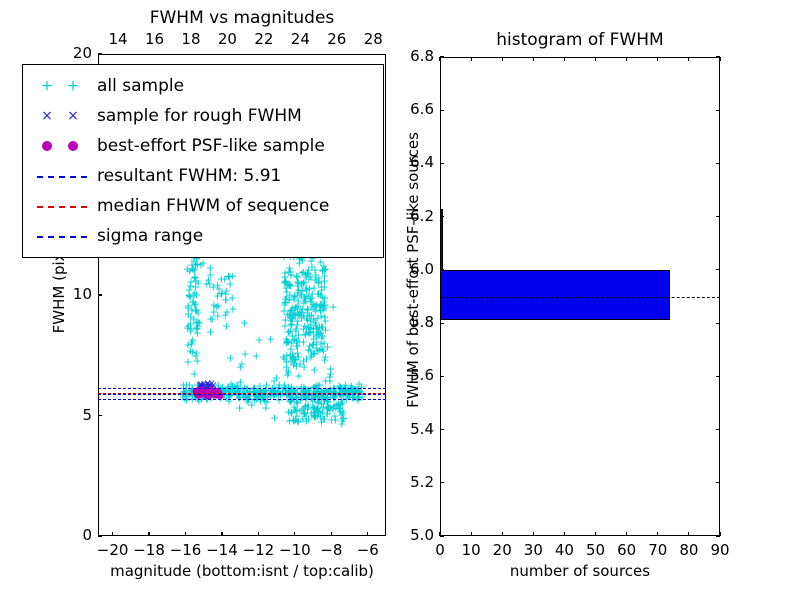  Describe the element at coordinates (227, 39) in the screenshot. I see `top-x-tick-label: 20` at that location.